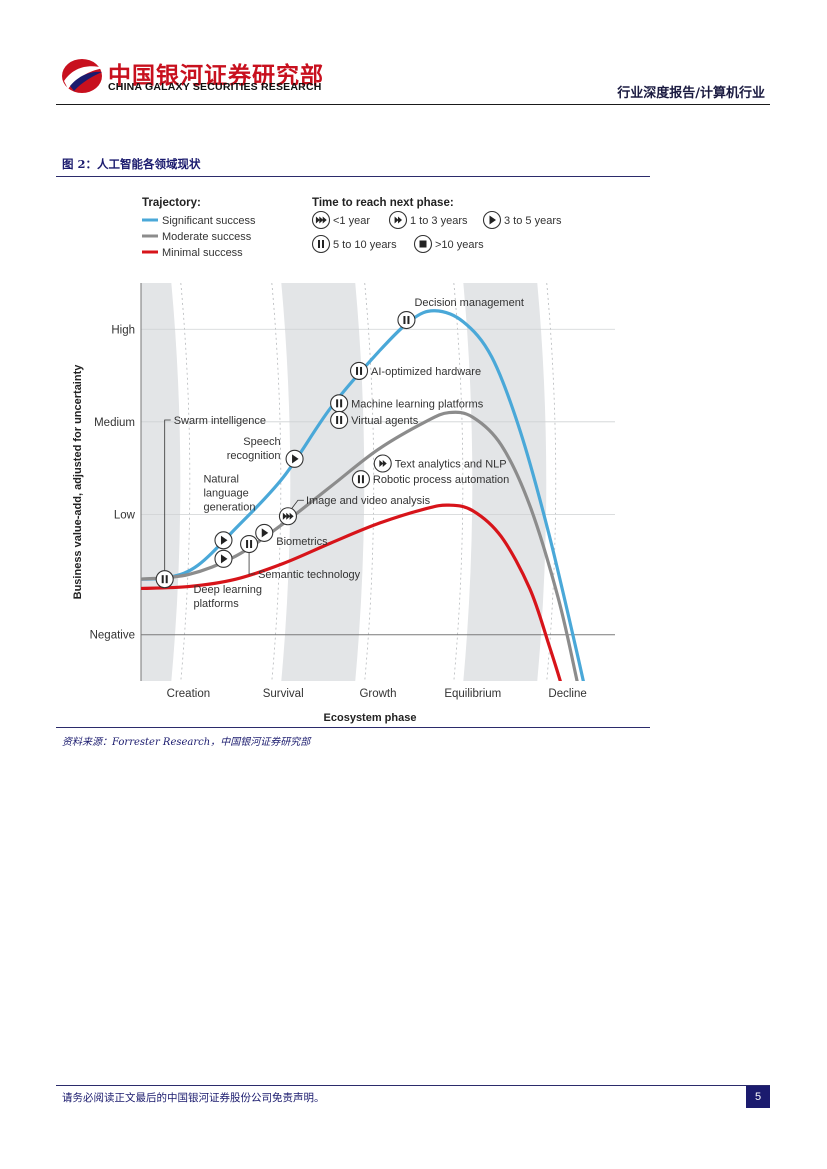  I want to click on x-tick-label: Growth, so click(377, 694).